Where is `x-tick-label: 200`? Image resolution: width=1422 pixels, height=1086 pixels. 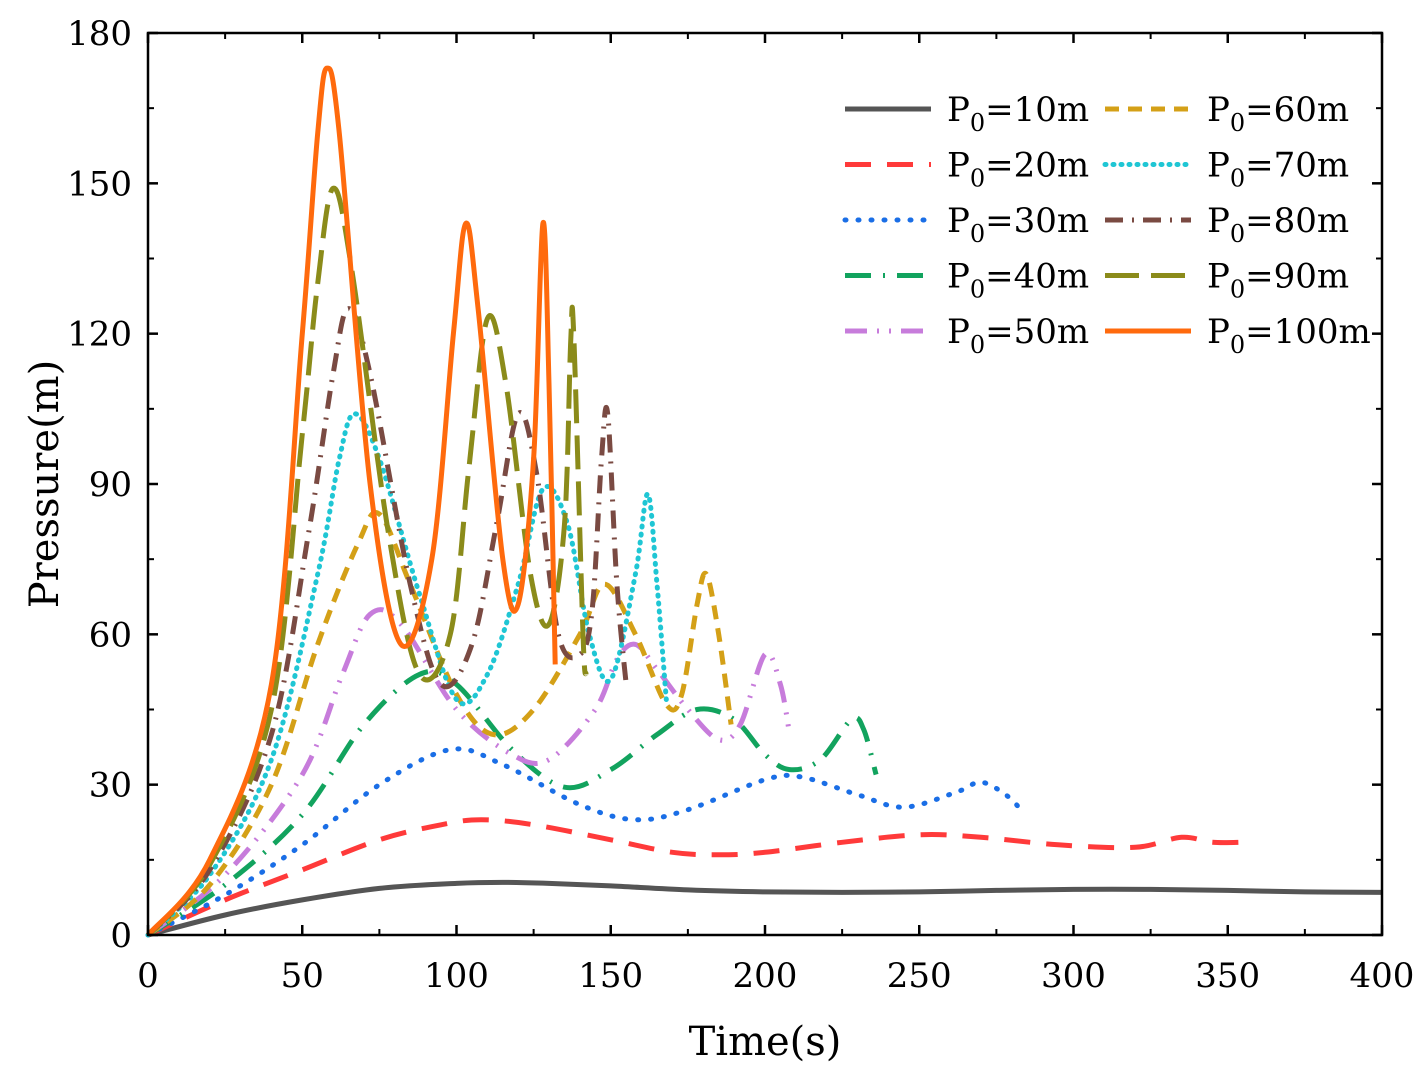
x-tick-label: 200 is located at coordinates (765, 976).